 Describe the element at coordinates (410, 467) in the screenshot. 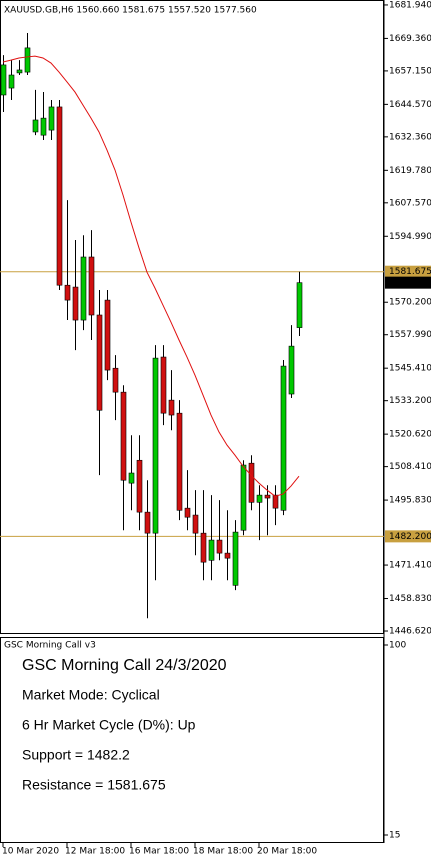

I see `y-tick-label: 1508.410` at that location.